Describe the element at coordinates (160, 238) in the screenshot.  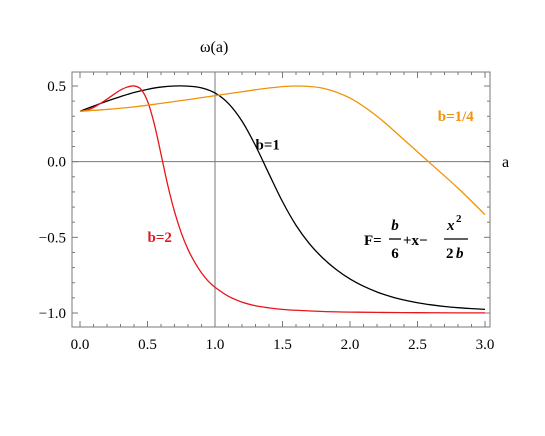
I see `series-label: b=2` at that location.